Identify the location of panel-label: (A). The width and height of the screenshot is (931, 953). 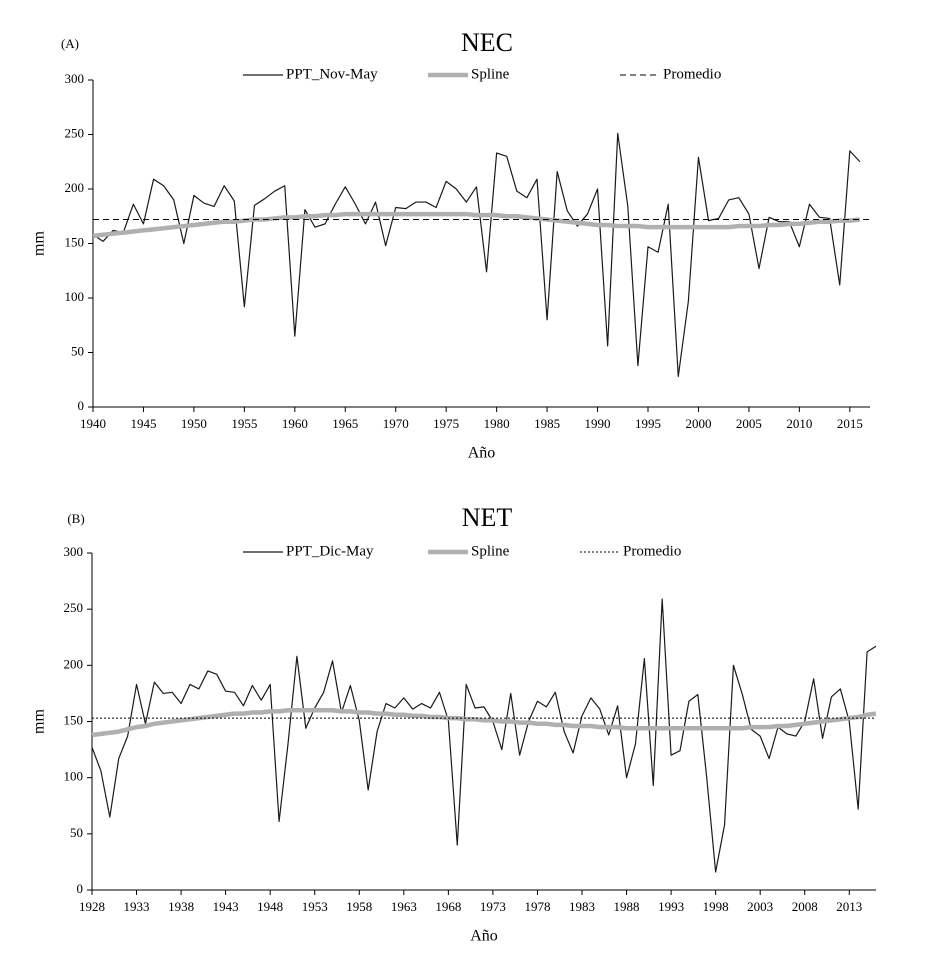
(70, 43).